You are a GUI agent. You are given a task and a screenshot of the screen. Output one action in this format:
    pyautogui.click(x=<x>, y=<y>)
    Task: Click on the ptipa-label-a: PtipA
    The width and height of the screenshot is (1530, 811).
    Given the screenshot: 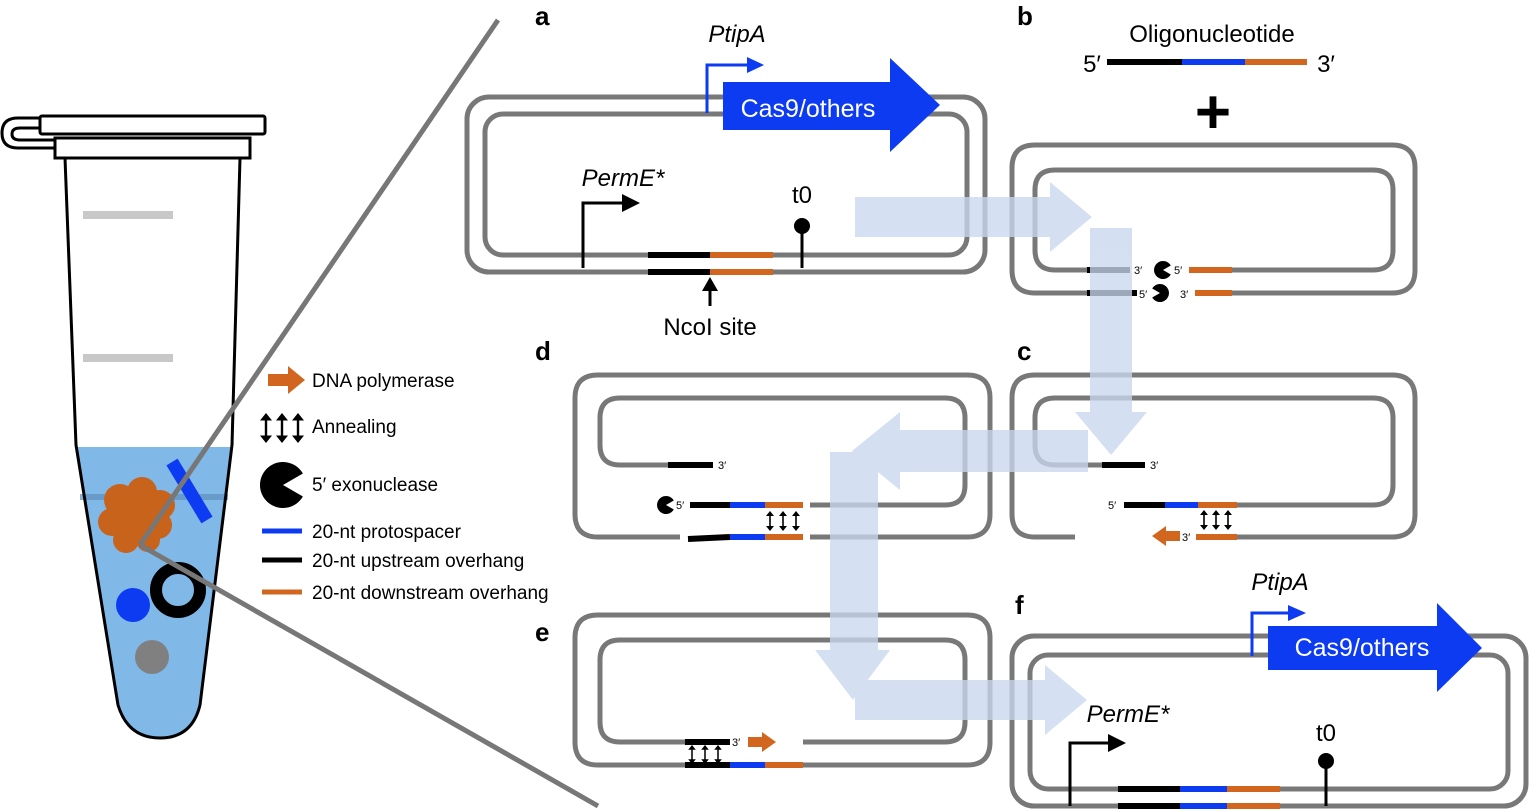 What is the action you would take?
    pyautogui.click(x=736, y=34)
    